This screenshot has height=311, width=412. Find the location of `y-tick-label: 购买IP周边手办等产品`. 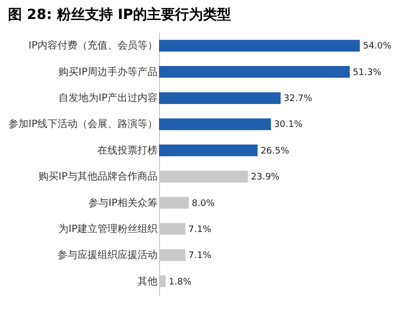

y-tick-label: 购买IP周边手办等产品 is located at coordinates (108, 72).